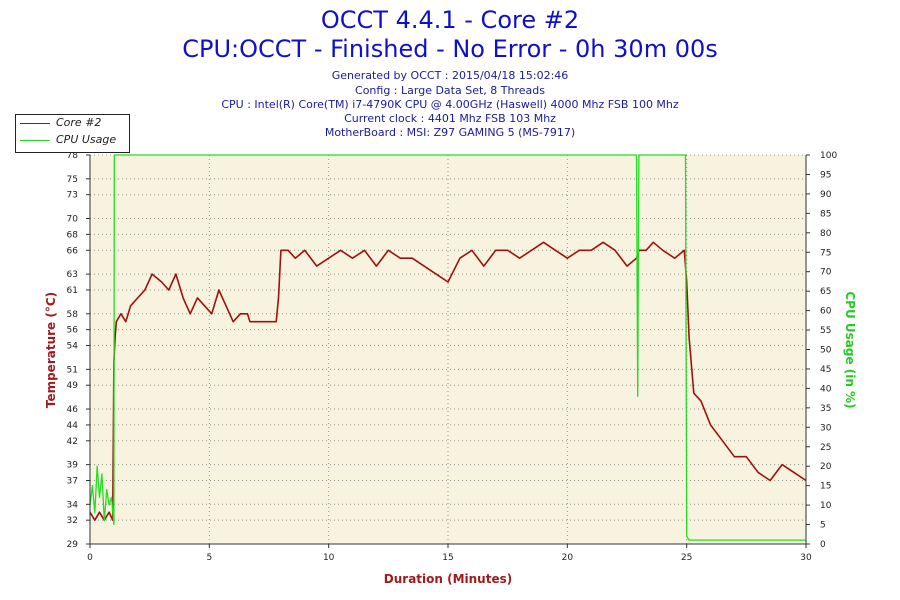  Describe the element at coordinates (823, 545) in the screenshot. I see `y-right-tick-label: 0` at that location.